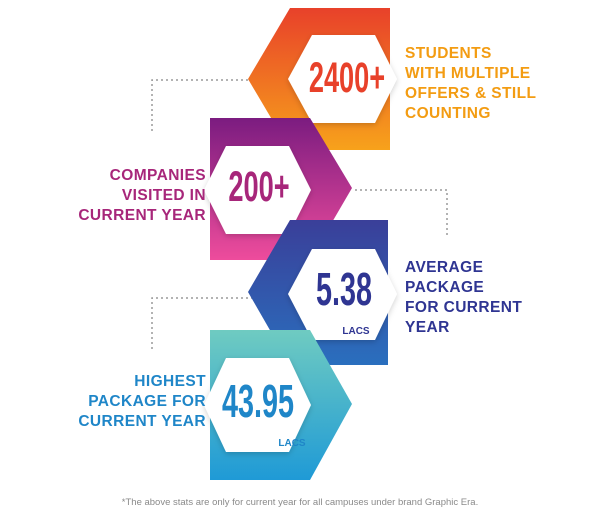  I want to click on stat-label-4-line: CURRENT YEAR, so click(142, 421).